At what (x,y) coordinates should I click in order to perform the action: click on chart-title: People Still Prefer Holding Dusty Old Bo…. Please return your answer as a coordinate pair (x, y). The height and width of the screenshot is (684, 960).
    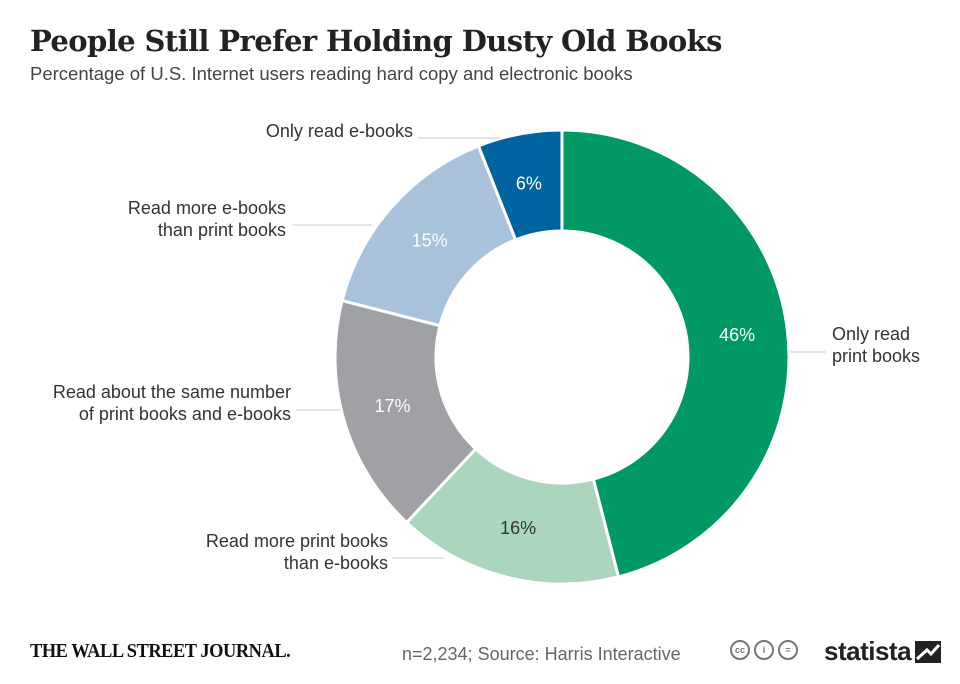
    Looking at the image, I should click on (376, 41).